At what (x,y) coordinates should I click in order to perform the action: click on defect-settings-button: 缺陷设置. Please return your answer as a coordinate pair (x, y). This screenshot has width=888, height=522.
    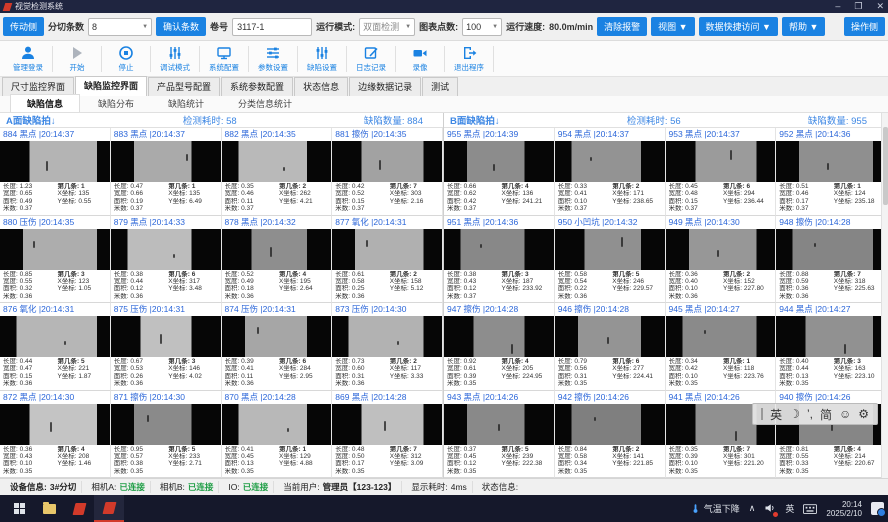
    Looking at the image, I should click on (322, 59).